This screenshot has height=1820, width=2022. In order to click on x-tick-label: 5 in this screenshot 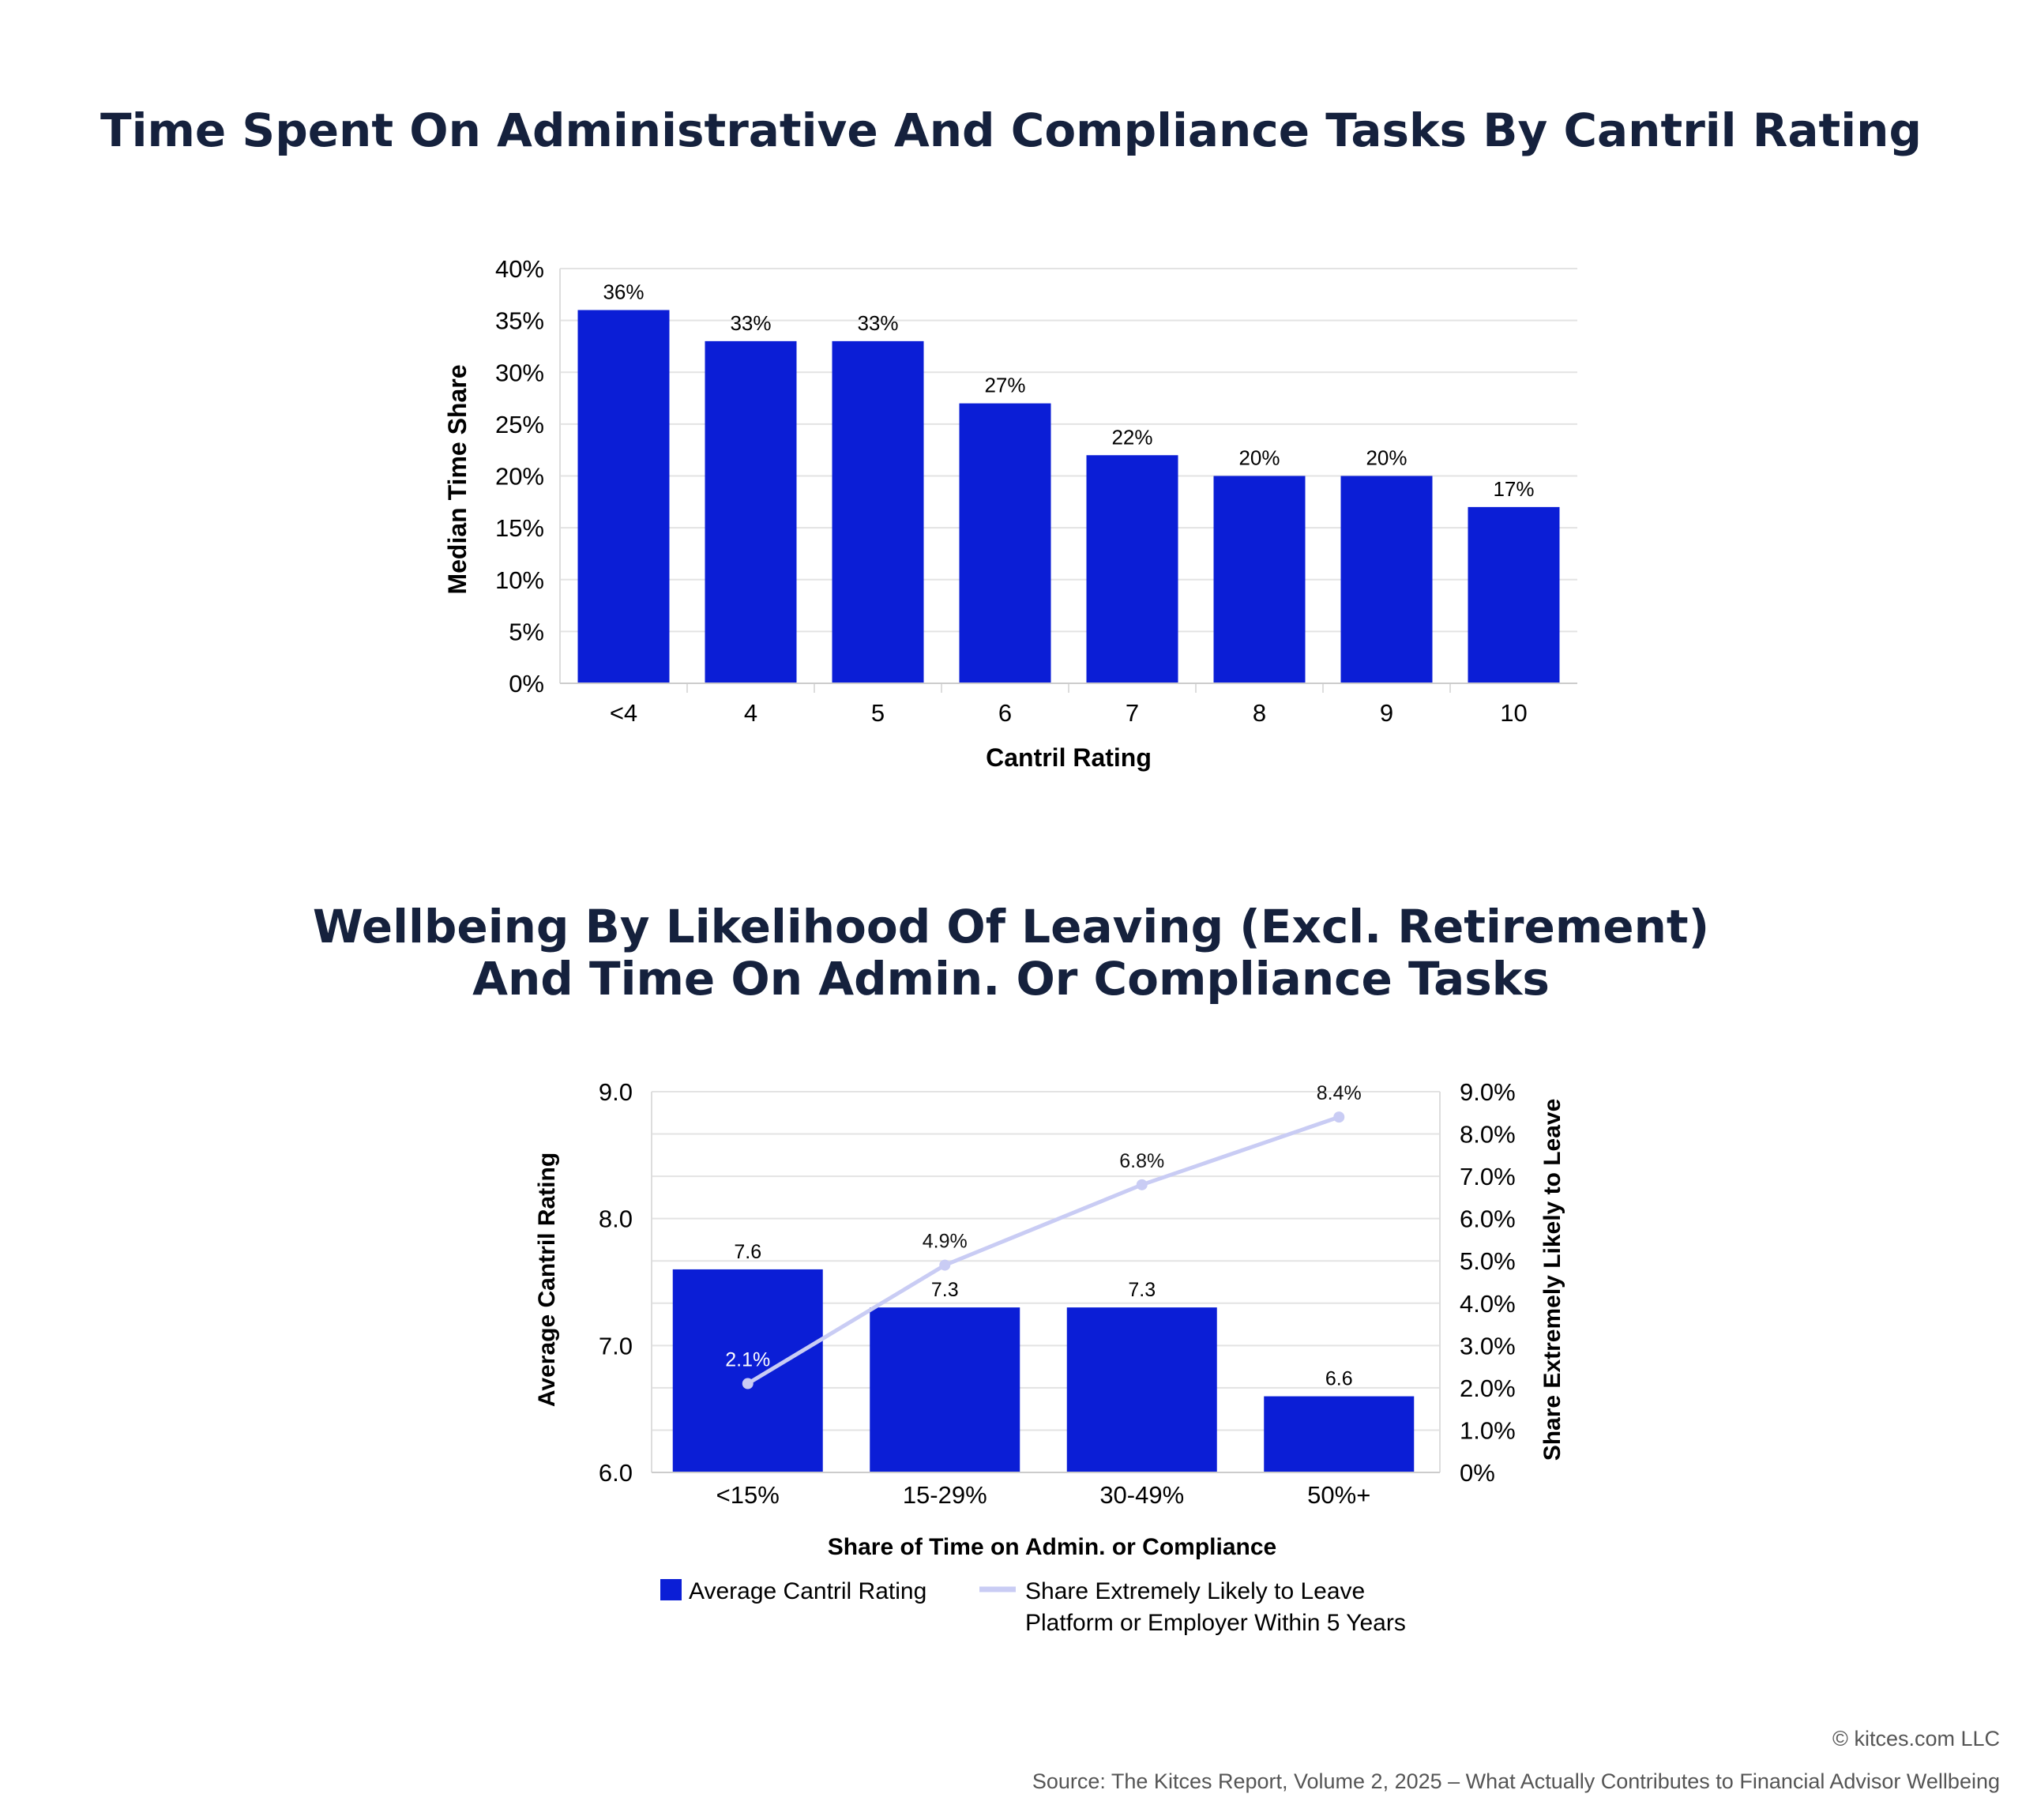, I will do `click(878, 713)`.